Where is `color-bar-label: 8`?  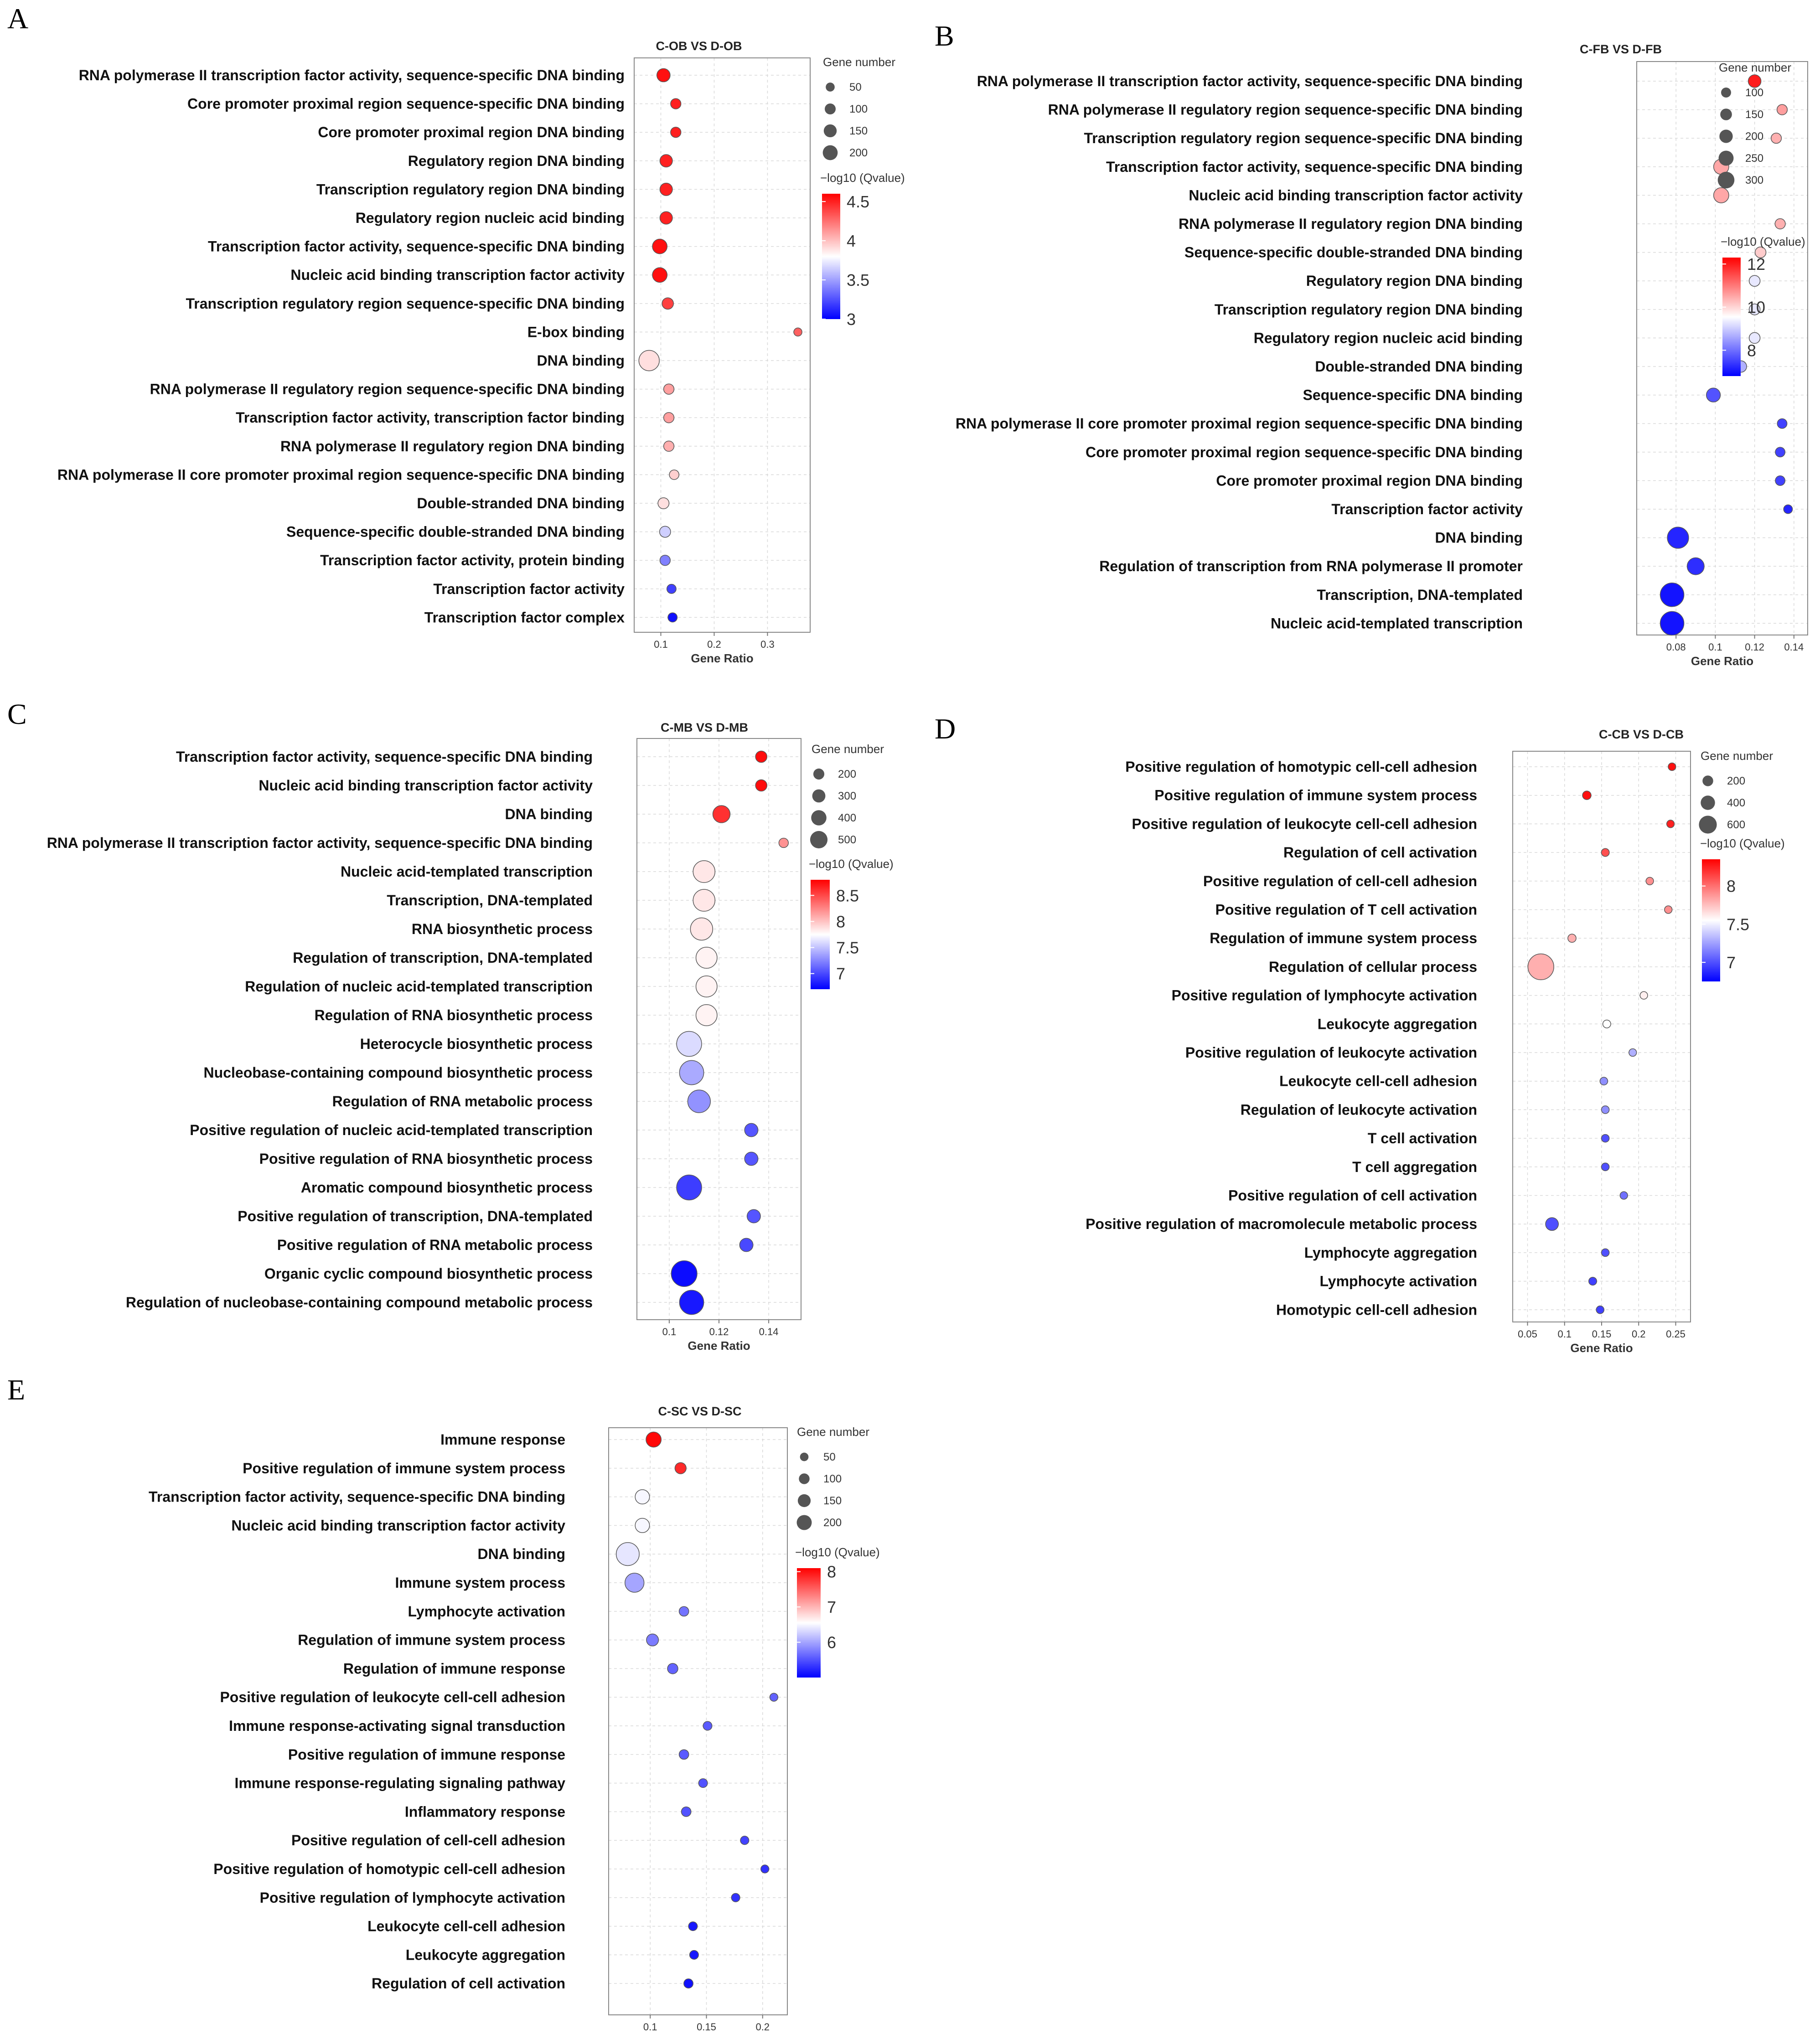
color-bar-label: 8 is located at coordinates (840, 921).